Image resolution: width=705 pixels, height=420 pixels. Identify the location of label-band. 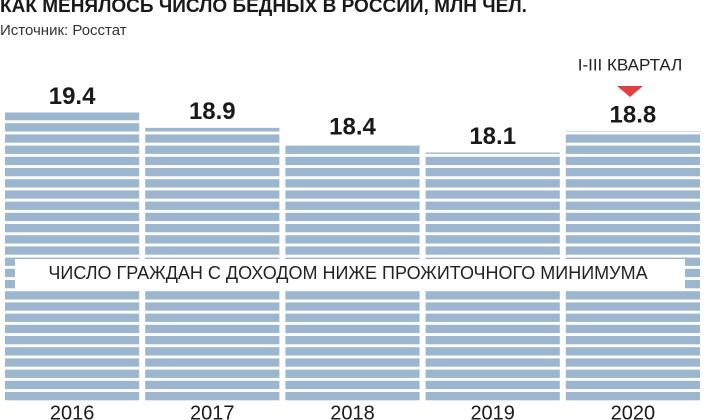
(350, 274).